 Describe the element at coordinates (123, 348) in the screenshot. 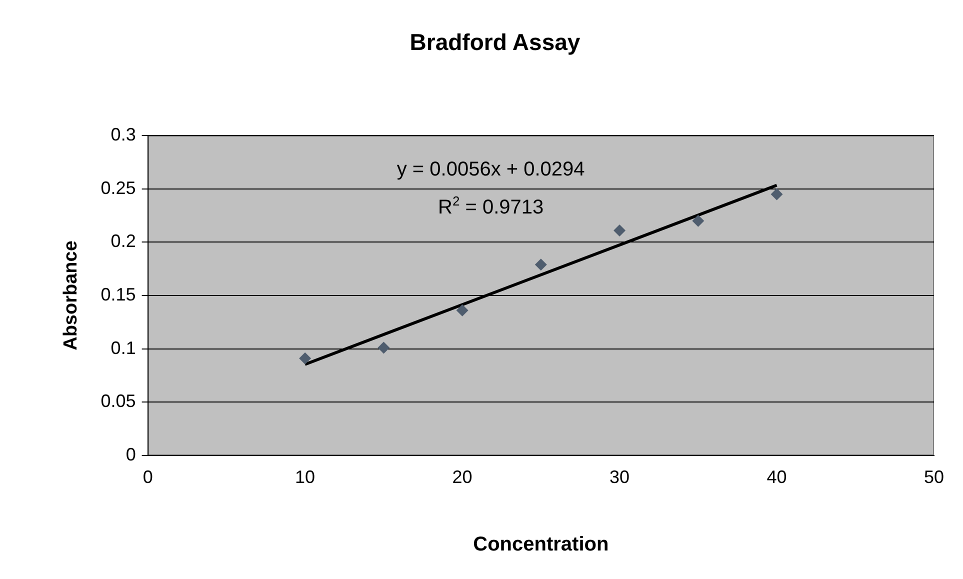

I see `y-tick-label: 0.1` at that location.